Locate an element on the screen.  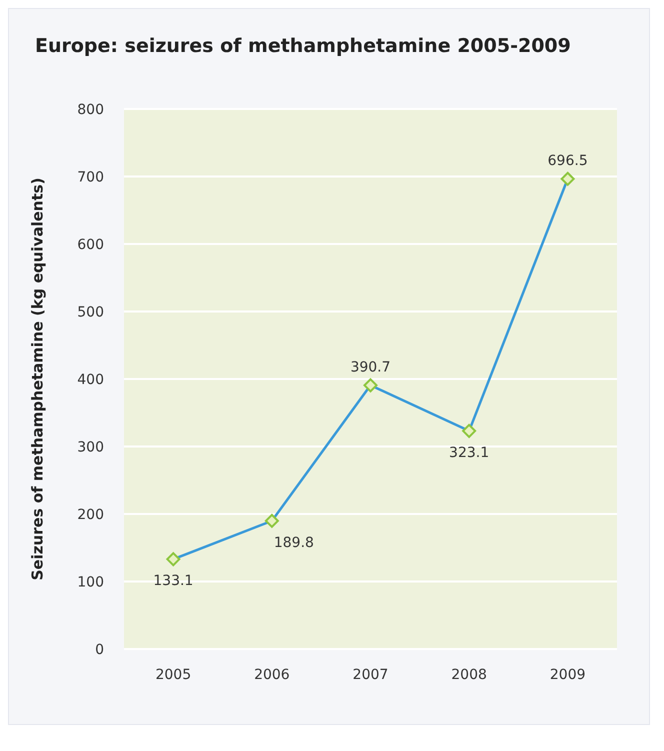
y-tick-label: 800 is located at coordinates (90, 110).